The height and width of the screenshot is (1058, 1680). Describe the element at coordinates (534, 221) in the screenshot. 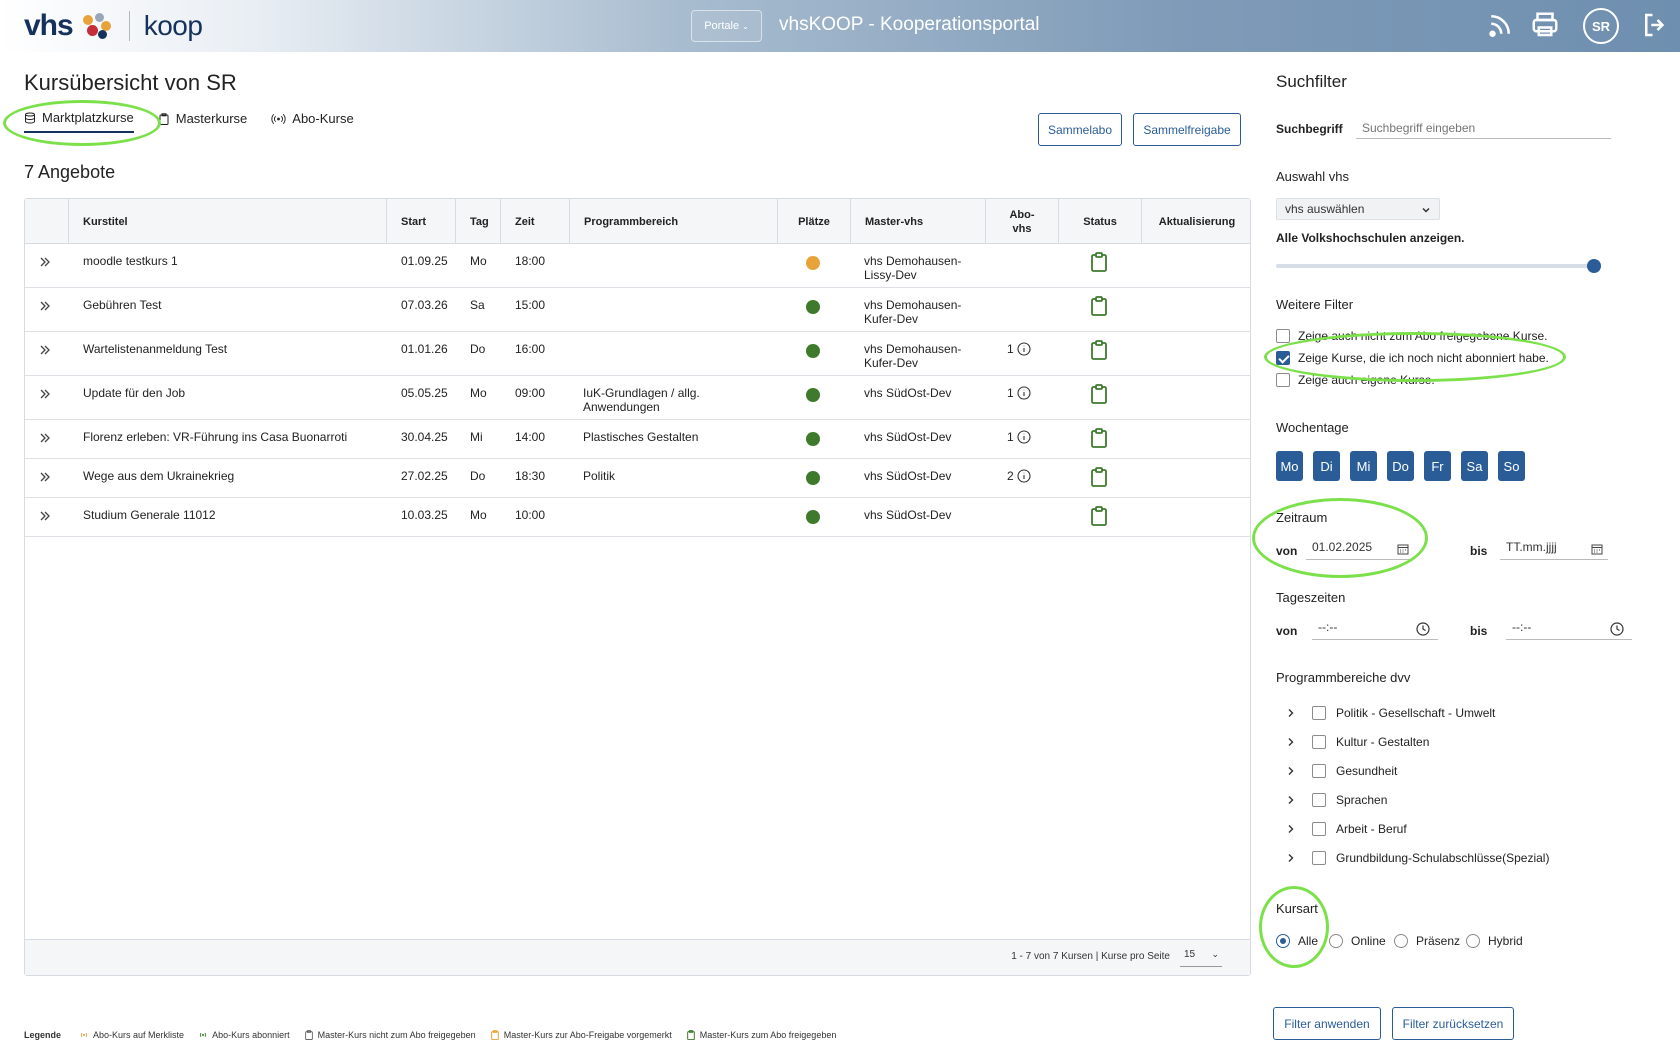

I see `col-header-zeit: Zeit` at that location.